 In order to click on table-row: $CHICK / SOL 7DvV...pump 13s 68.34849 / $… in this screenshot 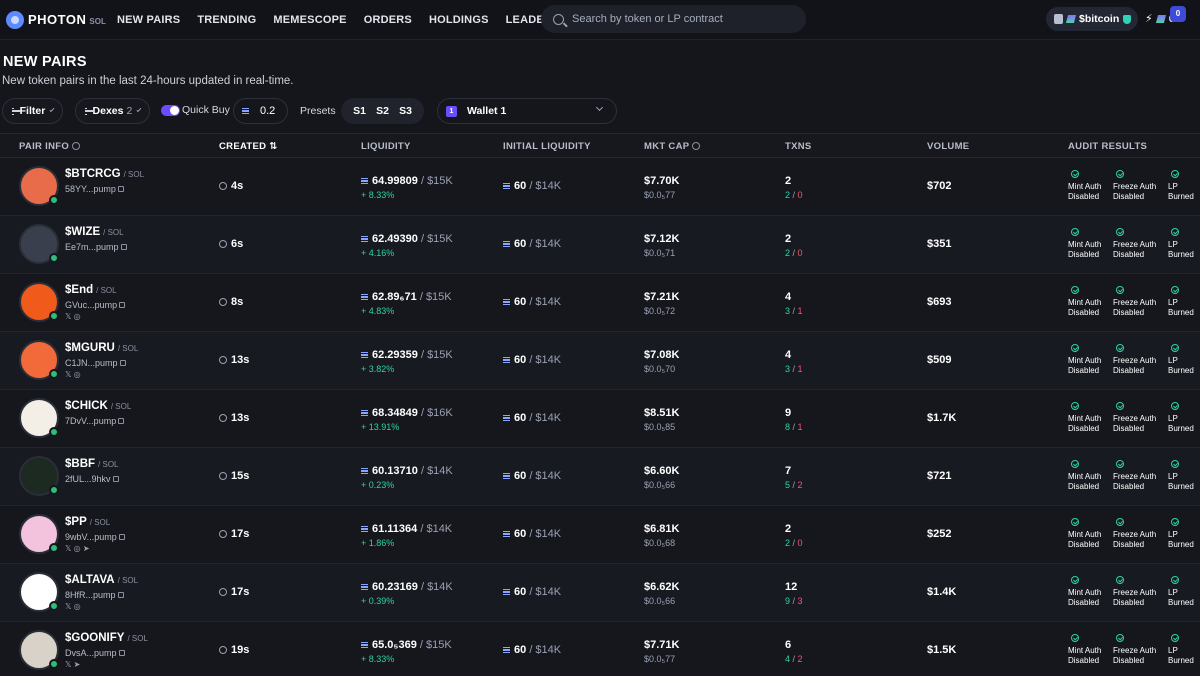, I will do `click(600, 419)`.